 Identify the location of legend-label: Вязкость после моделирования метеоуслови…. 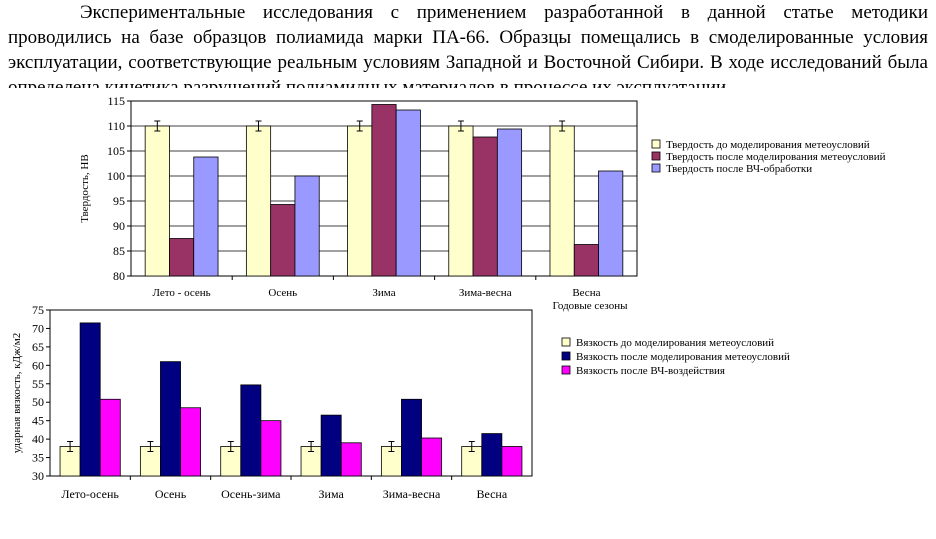
(683, 357).